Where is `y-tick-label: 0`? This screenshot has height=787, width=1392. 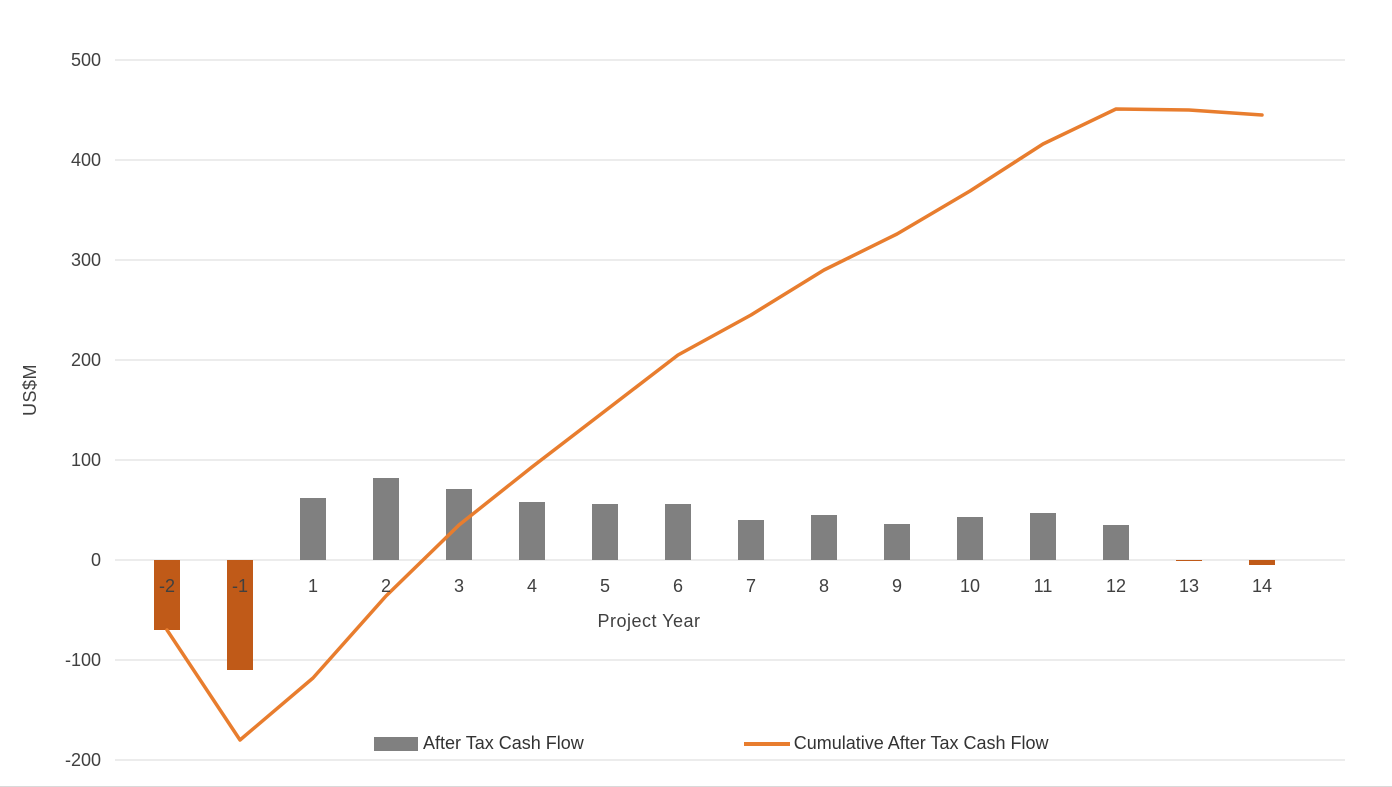 y-tick-label: 0 is located at coordinates (96, 560).